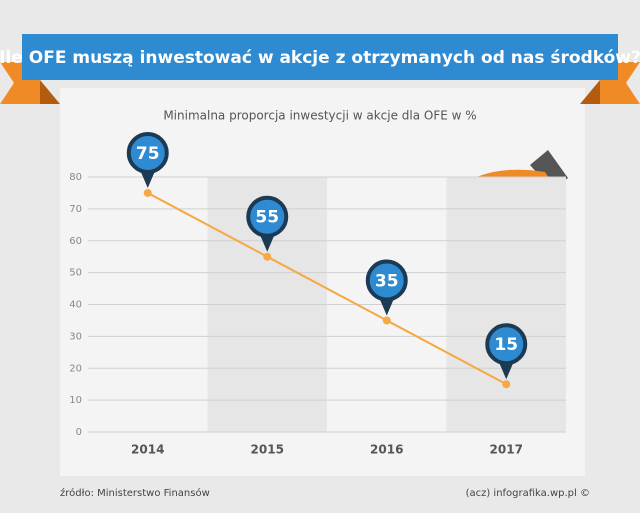 The image size is (640, 513). Describe the element at coordinates (75, 368) in the screenshot. I see `y-tick-label: 20` at that location.